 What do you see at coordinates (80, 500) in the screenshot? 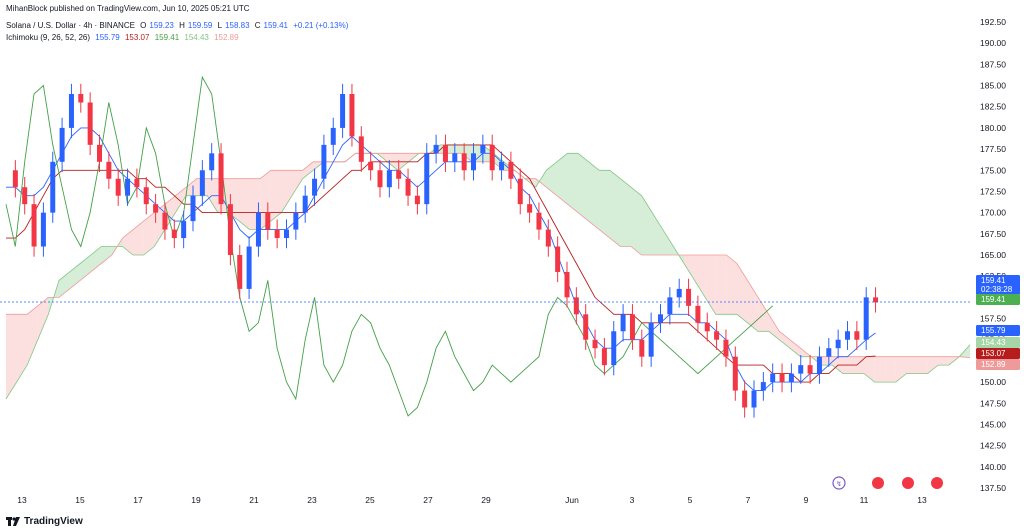
I see `x-tick-label: 15` at bounding box center [80, 500].